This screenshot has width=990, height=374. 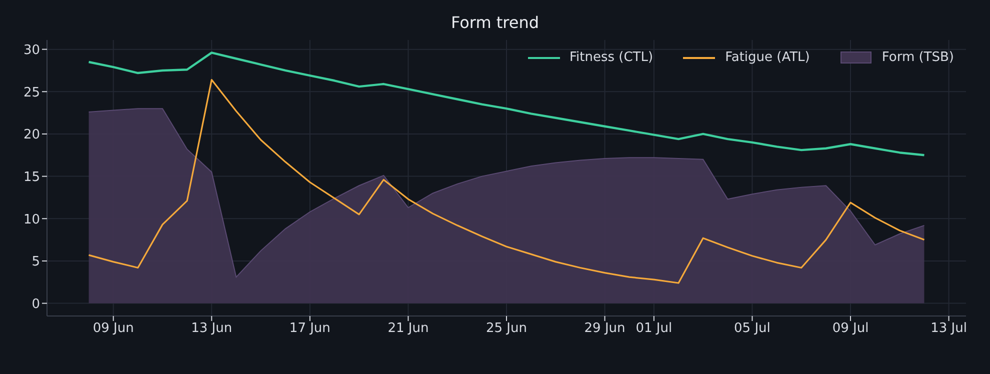 I want to click on y-tick-label: 15, so click(x=31, y=177).